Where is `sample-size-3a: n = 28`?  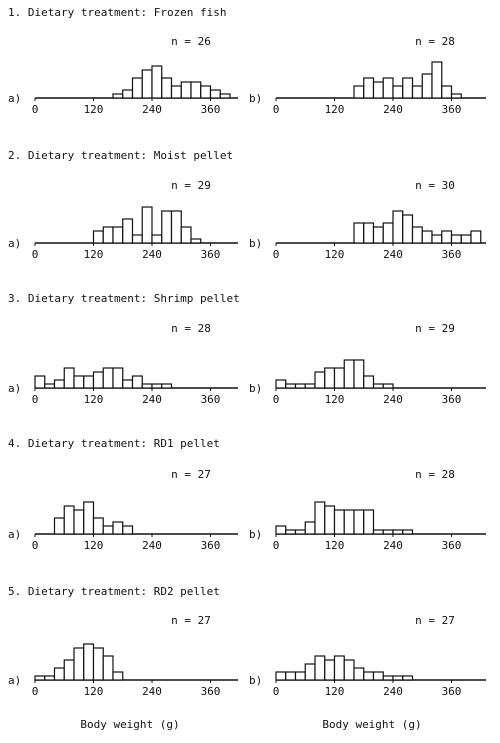 sample-size-3a: n = 28 is located at coordinates (191, 328).